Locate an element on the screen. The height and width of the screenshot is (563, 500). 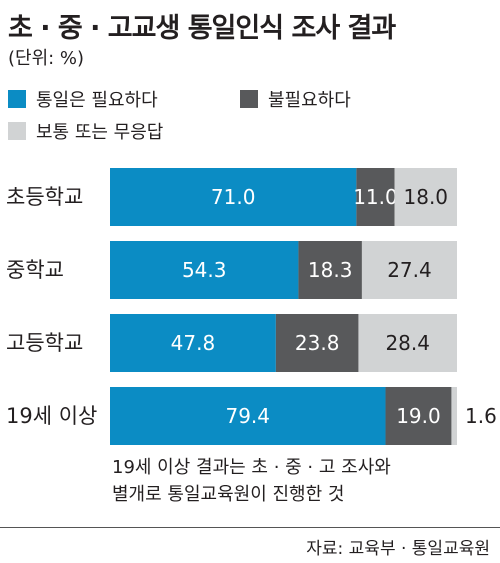
legend-label-neutral: 보통 또는 무응답 is located at coordinates (100, 132).